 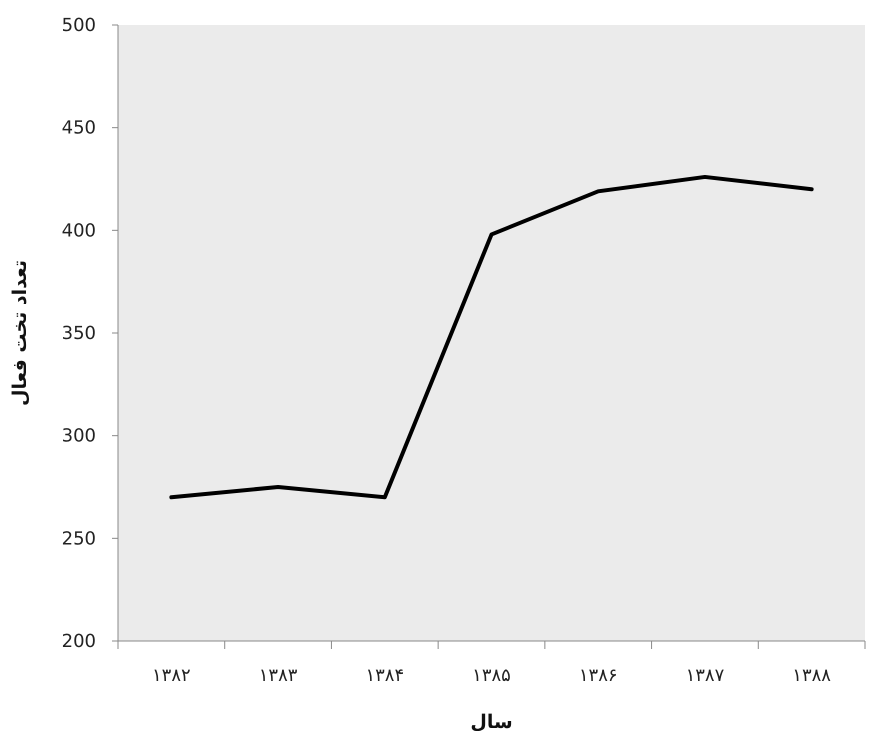 I want to click on x-tick-label: ۱۳۸۵, so click(x=491, y=675).